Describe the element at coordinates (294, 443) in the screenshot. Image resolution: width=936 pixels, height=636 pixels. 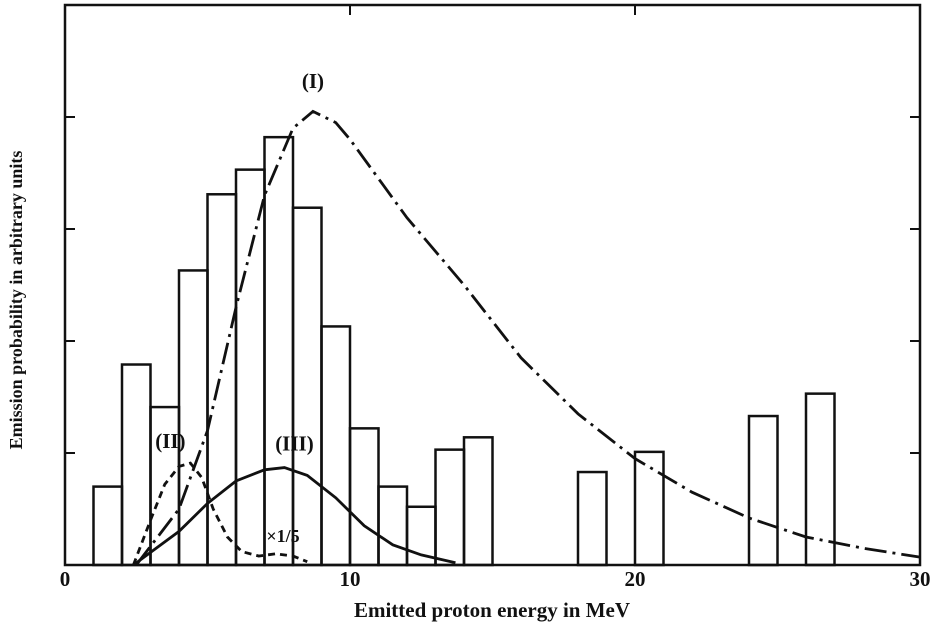
I see `curve-label: (III)` at that location.